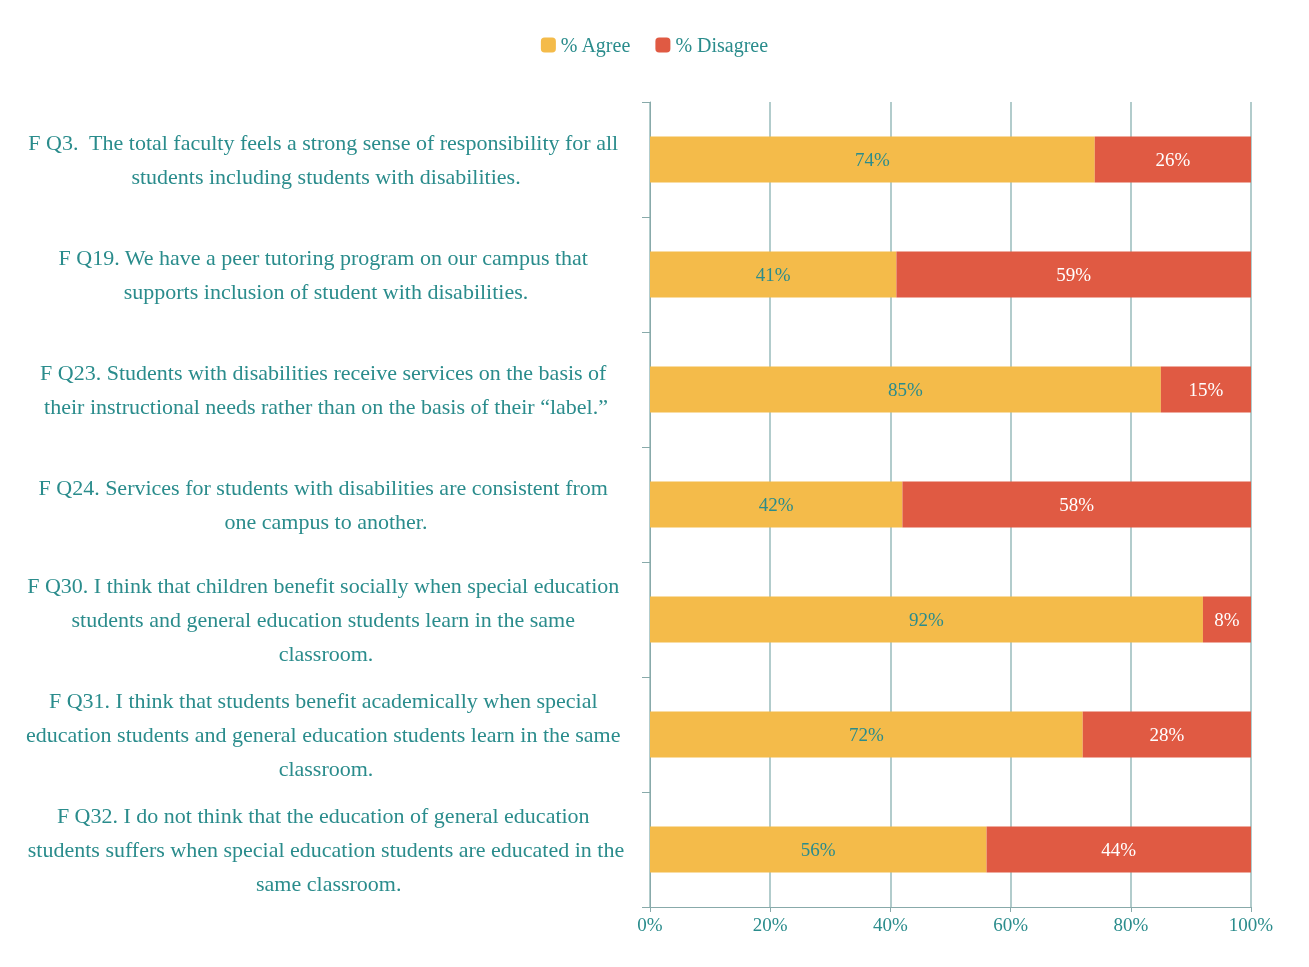 The image size is (1309, 967). What do you see at coordinates (595, 45) in the screenshot?
I see `legend-label: % Agree` at bounding box center [595, 45].